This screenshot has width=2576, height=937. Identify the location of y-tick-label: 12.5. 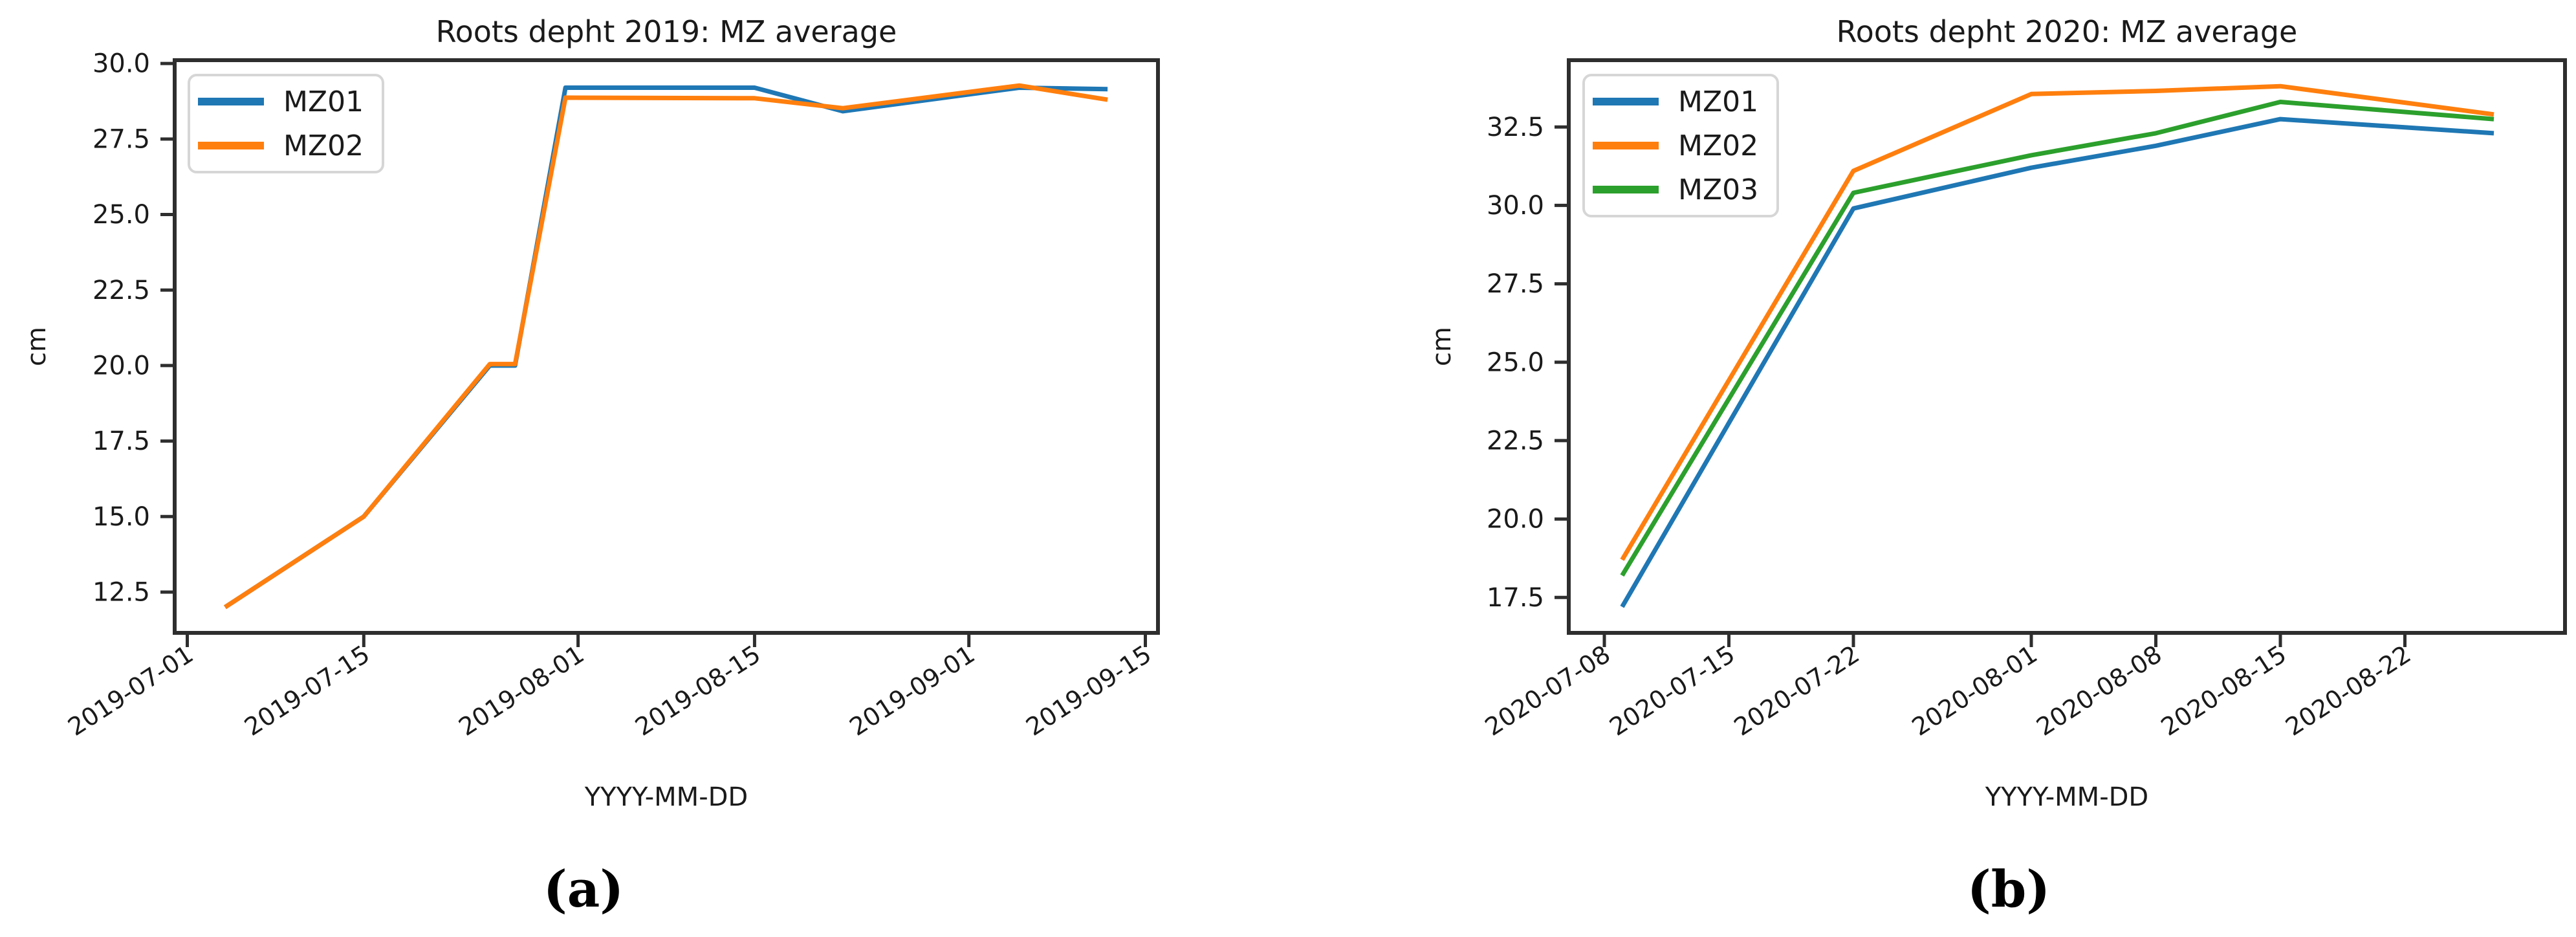
(121, 593).